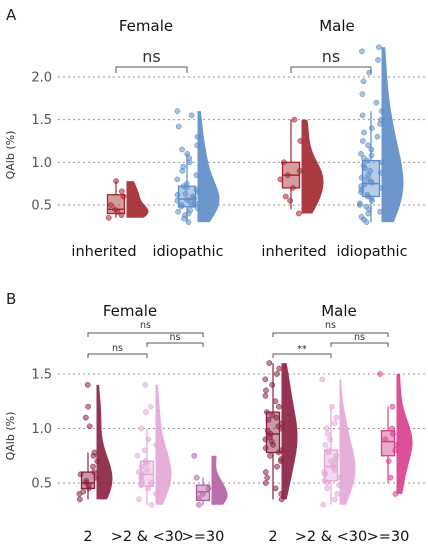 Image resolution: width=428 pixels, height=550 pixels. What do you see at coordinates (11, 15) in the screenshot?
I see `panel-letter: A` at bounding box center [11, 15].